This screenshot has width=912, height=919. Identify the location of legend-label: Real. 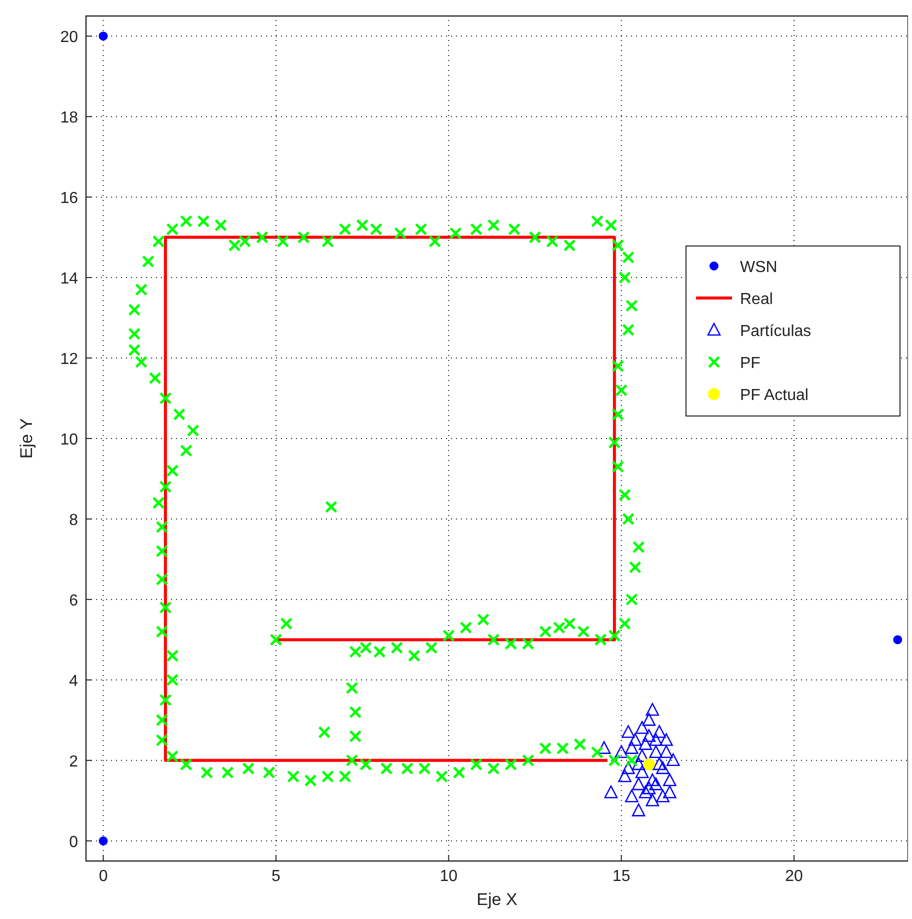
(756, 299).